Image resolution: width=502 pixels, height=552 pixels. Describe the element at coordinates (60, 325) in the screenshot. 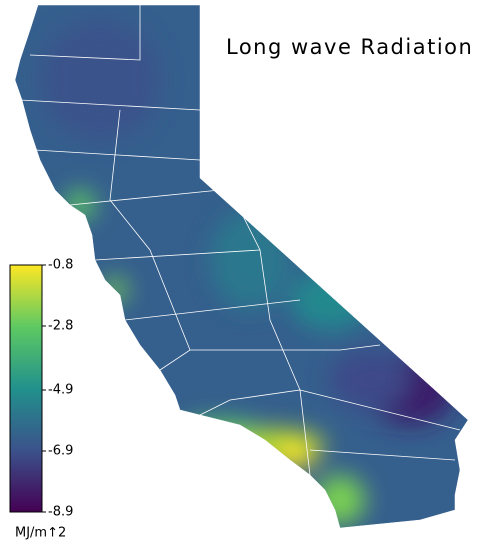

I see `colorbar-tick-label: -2.8` at that location.